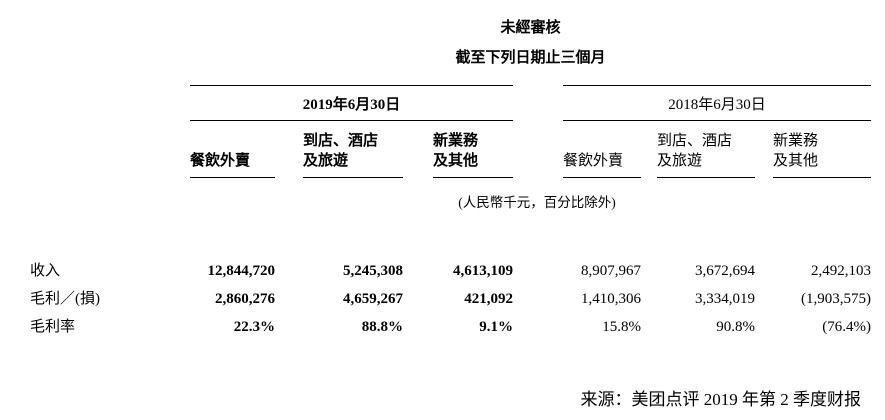 Image resolution: width=885 pixels, height=420 pixels. Describe the element at coordinates (53, 326) in the screenshot. I see `row-label-gross-margin: 毛利率` at that location.